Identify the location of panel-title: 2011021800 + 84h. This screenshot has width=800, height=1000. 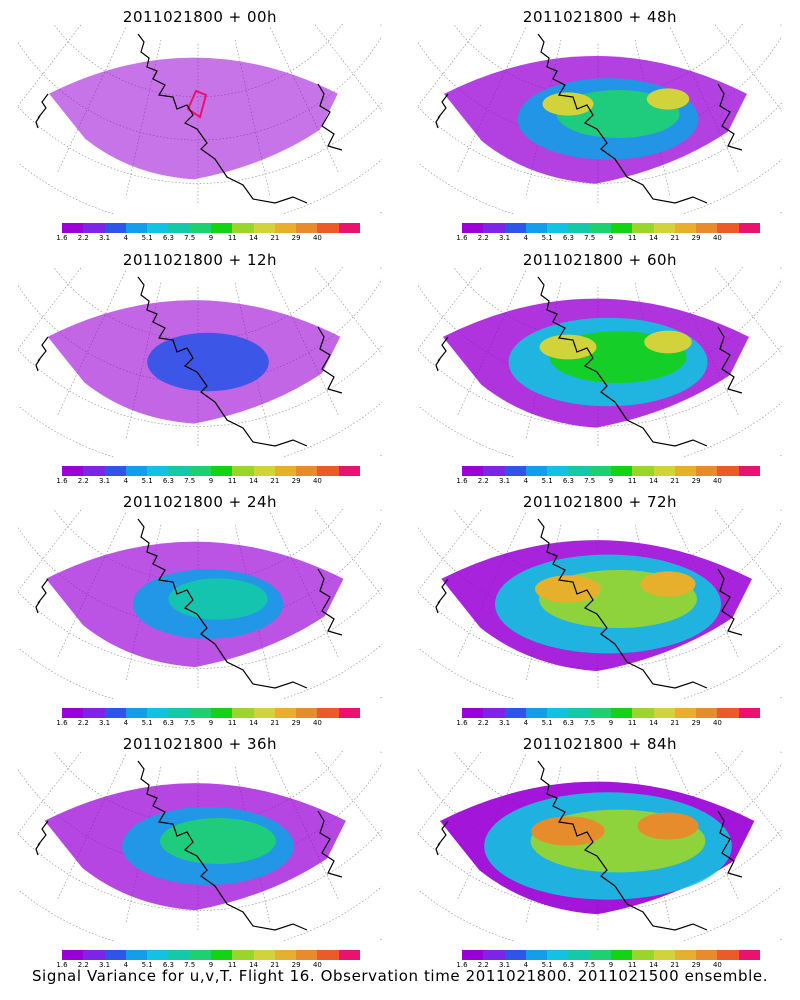
(600, 744).